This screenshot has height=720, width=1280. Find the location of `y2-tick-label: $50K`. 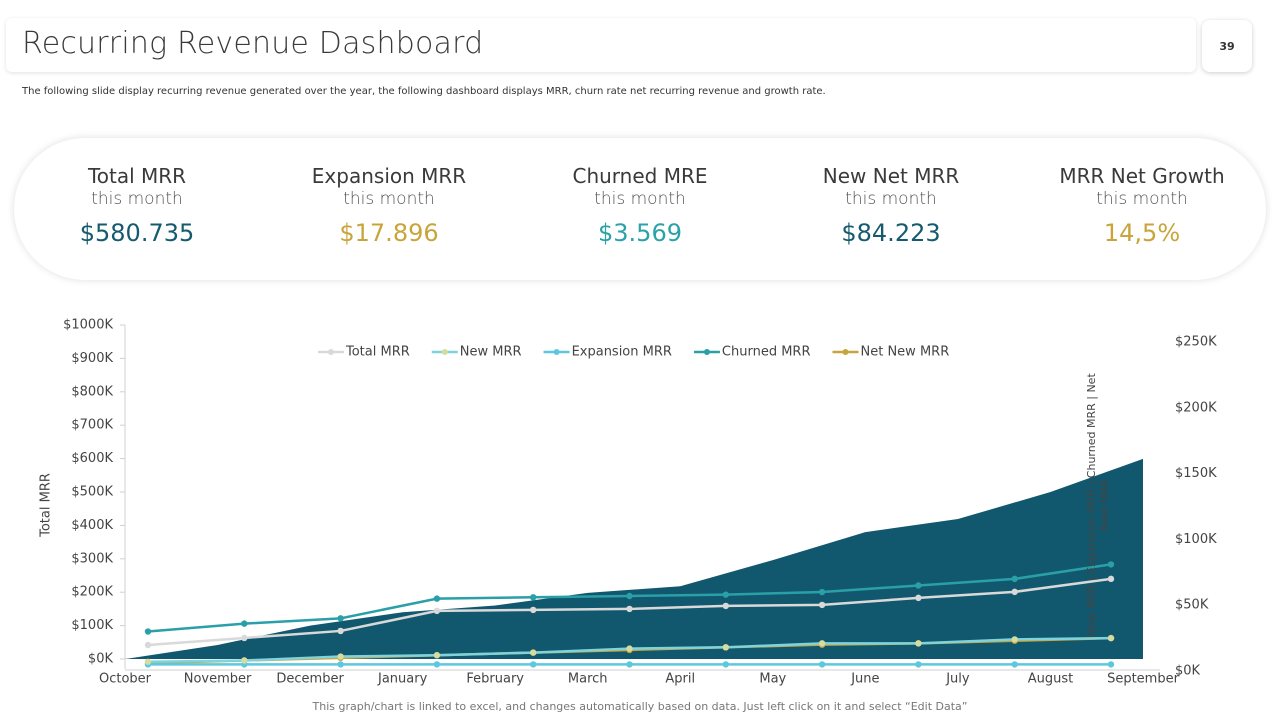

y2-tick-label: $50K is located at coordinates (1192, 605).